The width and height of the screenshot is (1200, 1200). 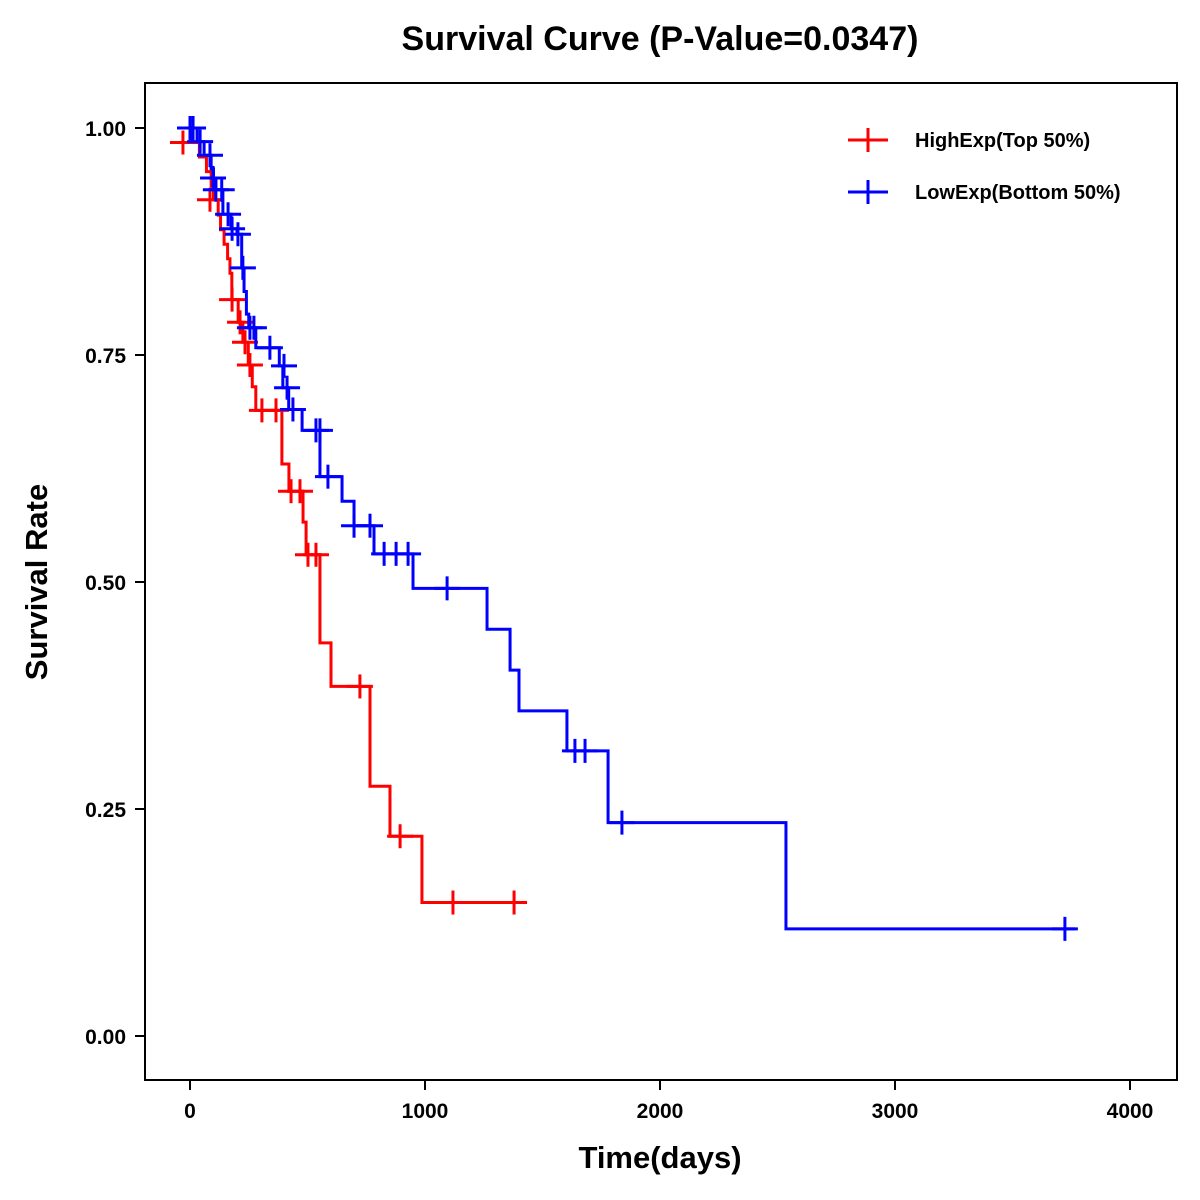 I want to click on legend-high-label: HighExp(Top 50%), so click(x=1002, y=141).